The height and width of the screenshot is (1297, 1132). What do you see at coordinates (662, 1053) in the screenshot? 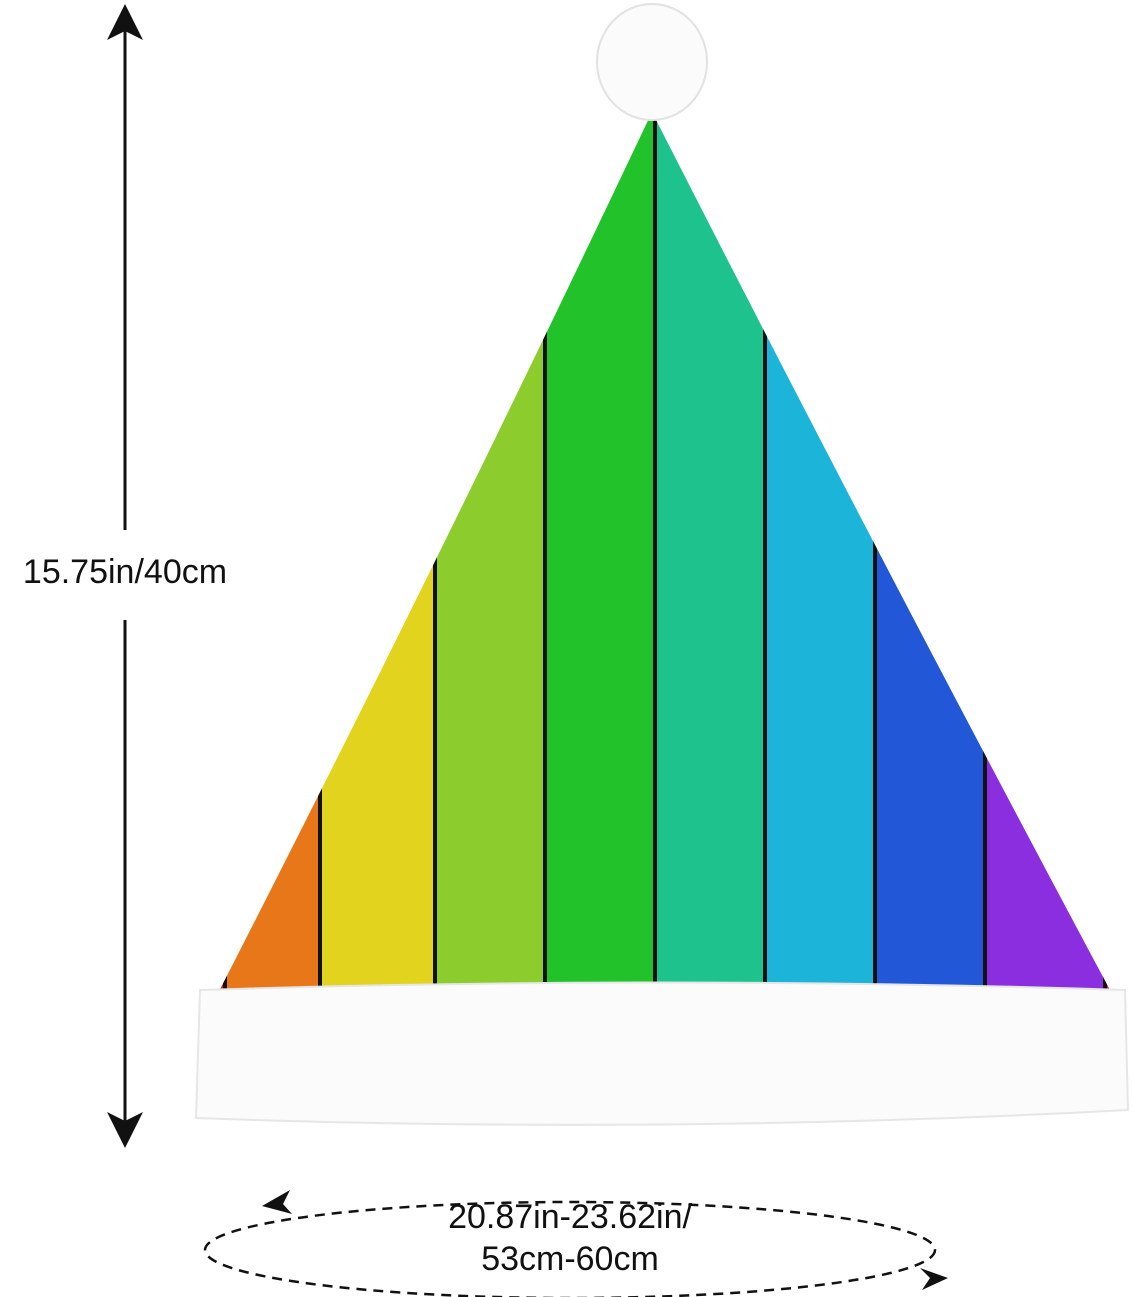
I see `hat-cuff` at bounding box center [662, 1053].